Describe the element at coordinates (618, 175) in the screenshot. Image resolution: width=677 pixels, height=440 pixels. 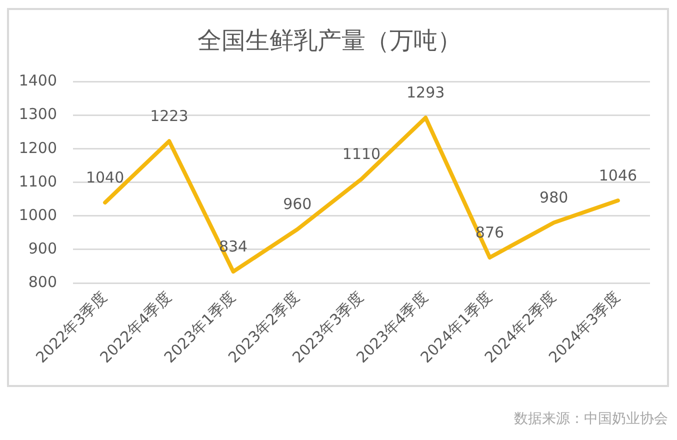
I see `data-label: 1046` at that location.